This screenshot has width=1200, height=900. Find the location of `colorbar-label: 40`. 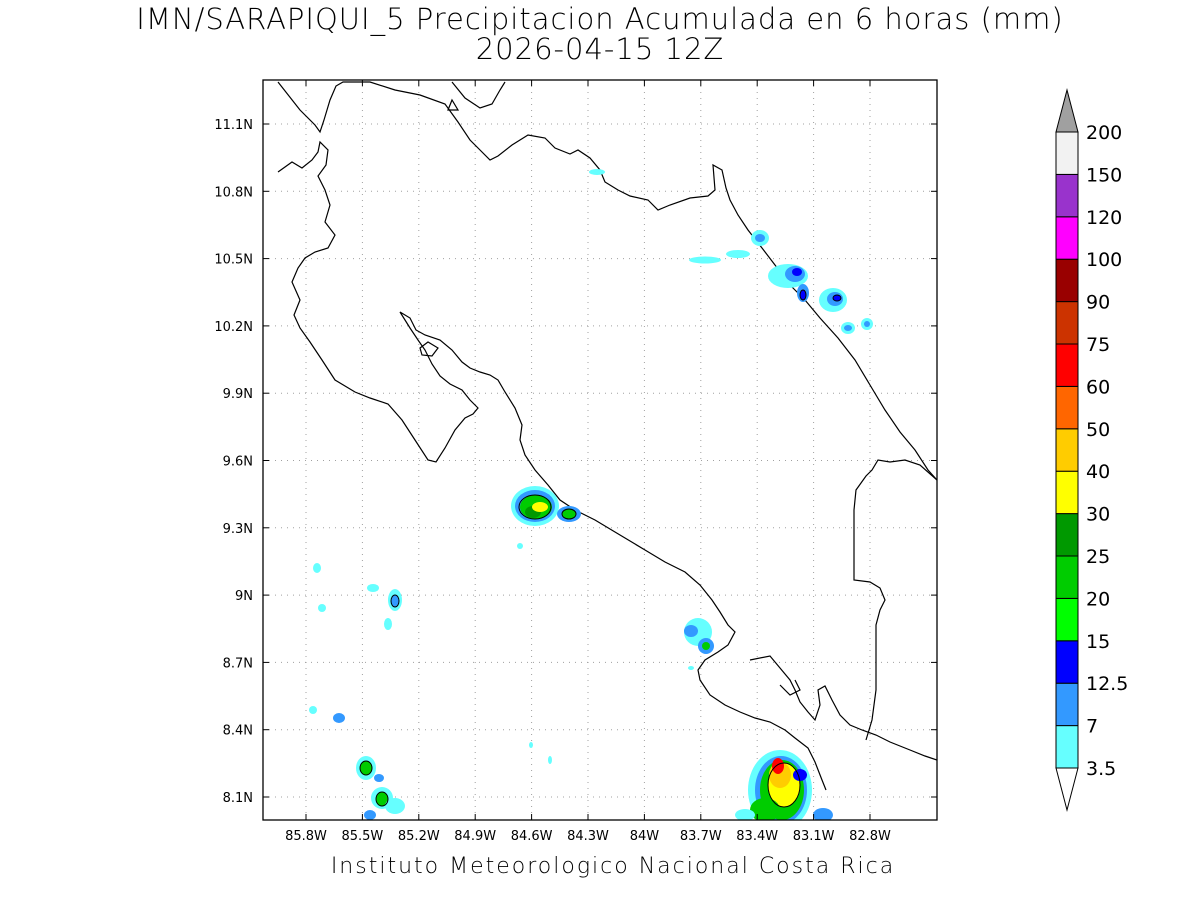

colorbar-label: 40 is located at coordinates (1098, 472).